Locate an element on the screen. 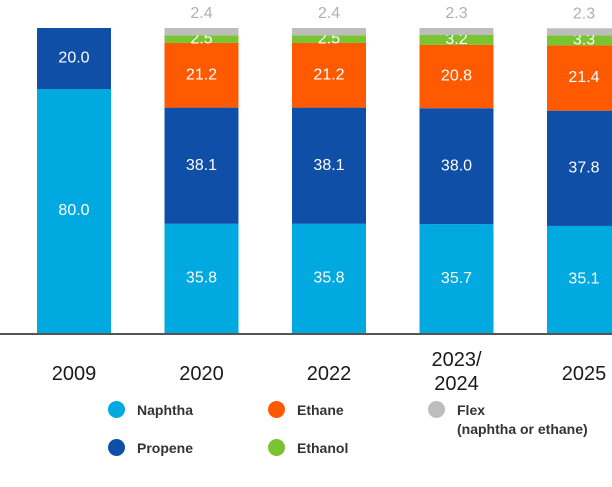 The width and height of the screenshot is (612, 487). legend-item: Ethane is located at coordinates (306, 410).